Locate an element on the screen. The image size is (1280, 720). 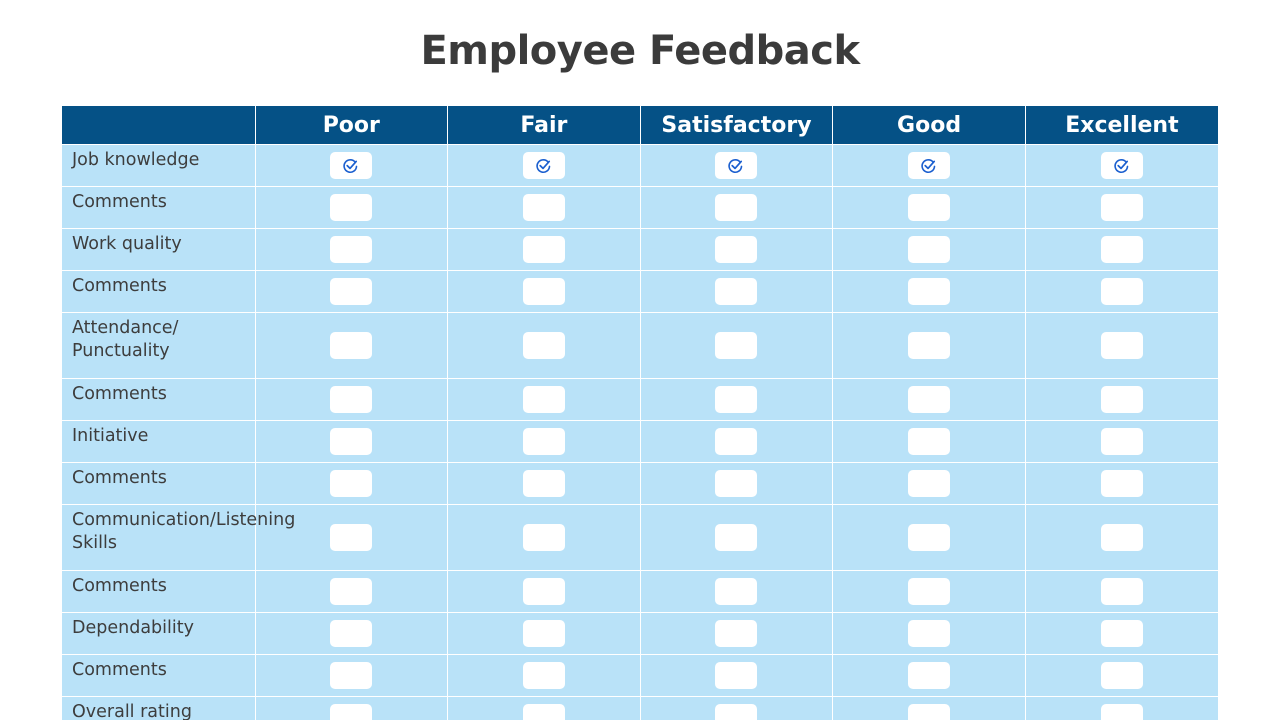
row-label: Initiative is located at coordinates (158, 441).